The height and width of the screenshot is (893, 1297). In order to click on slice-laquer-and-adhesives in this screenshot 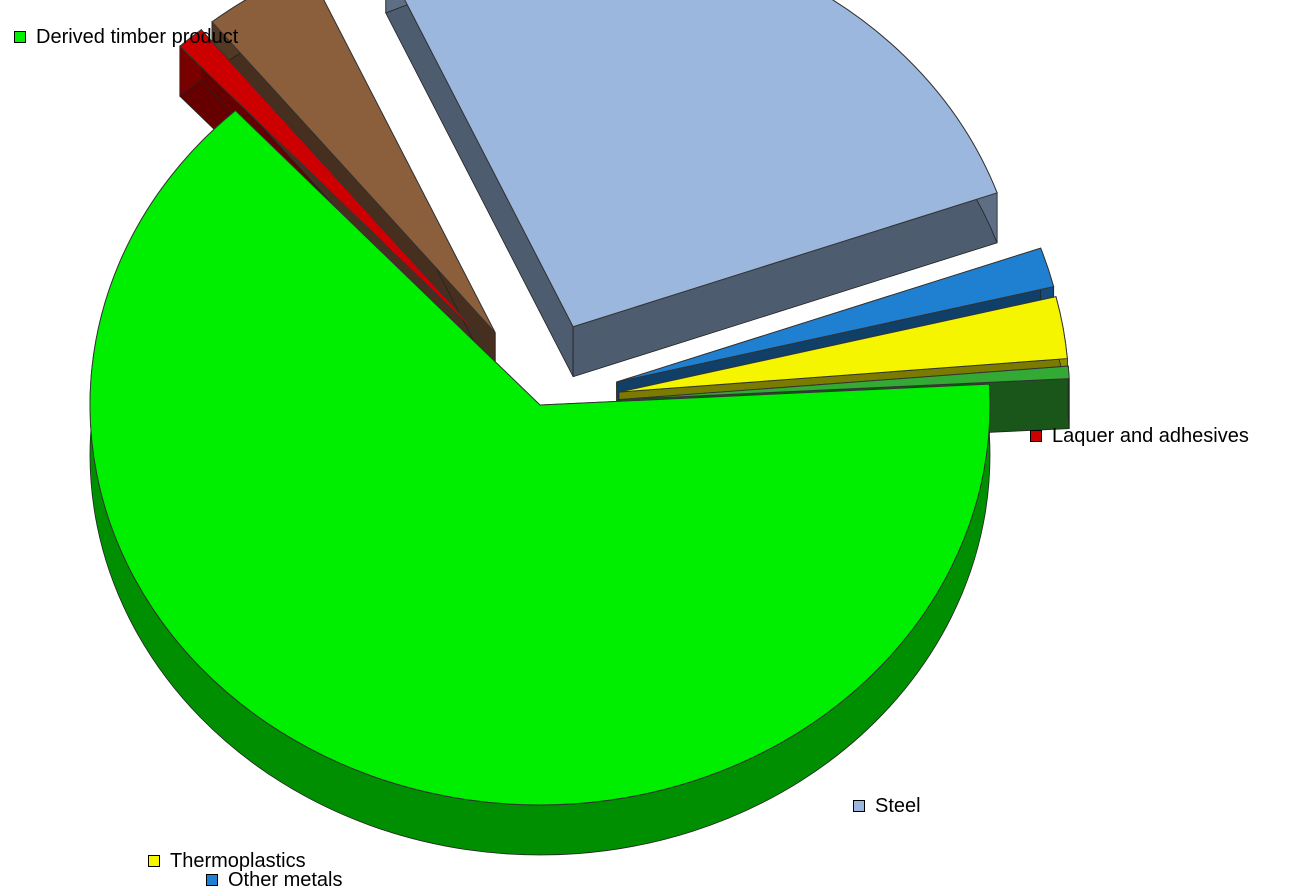, I will do `click(332, 185)`.